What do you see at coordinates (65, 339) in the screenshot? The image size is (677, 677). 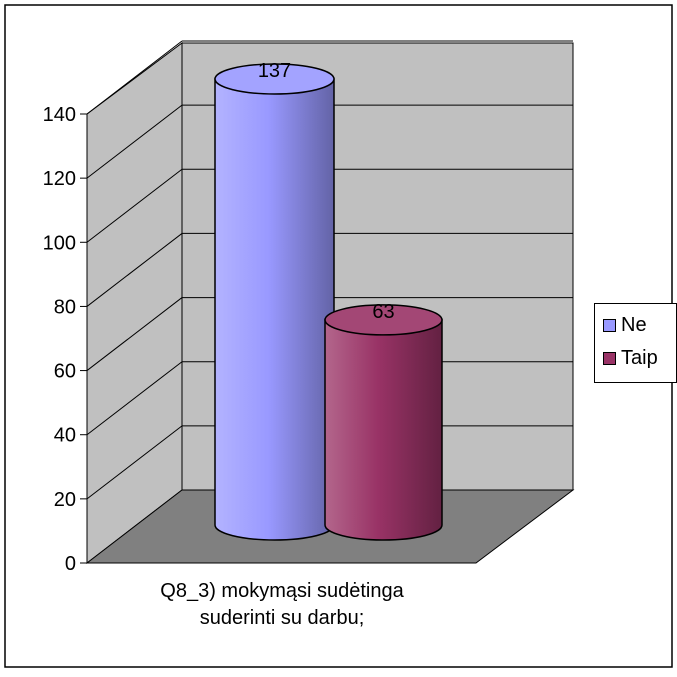 I see `y-ticks: 0 20 40 60 80 100 120 140` at bounding box center [65, 339].